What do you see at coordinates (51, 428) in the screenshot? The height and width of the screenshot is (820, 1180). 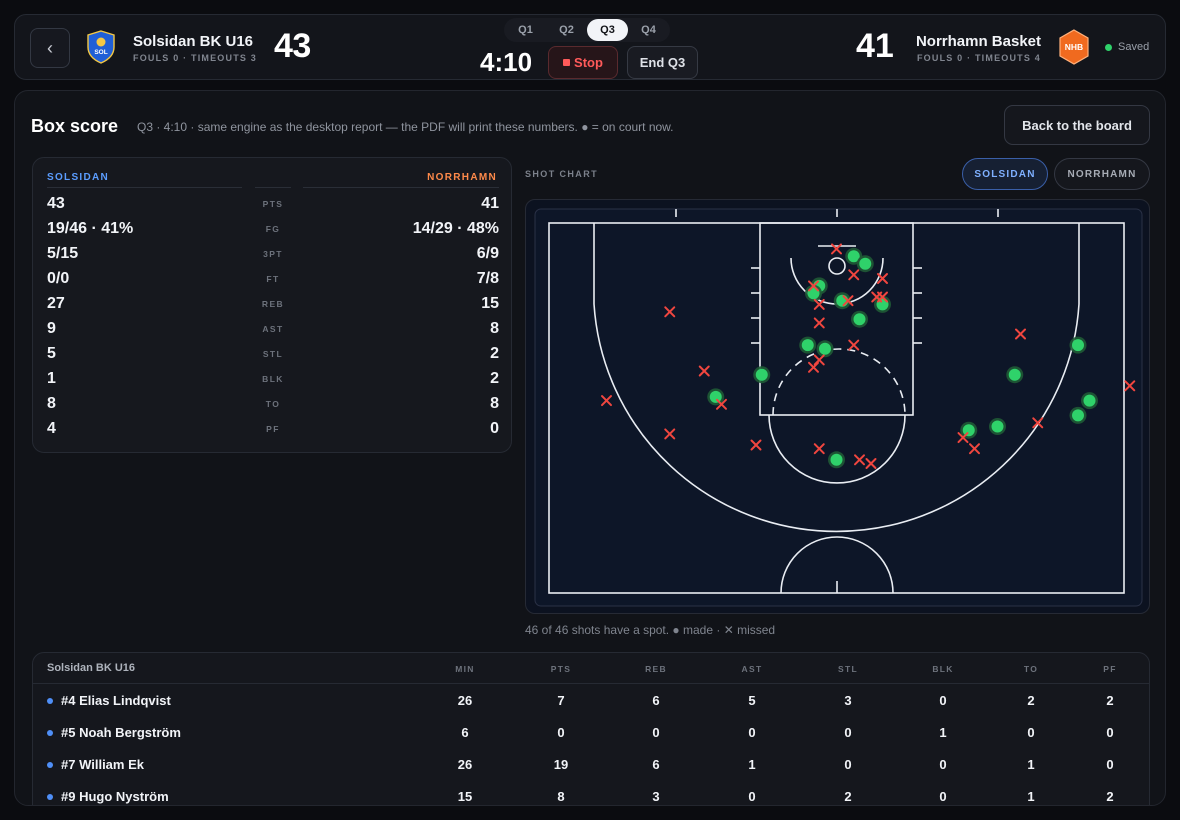 I see `home-stat-value: 4` at bounding box center [51, 428].